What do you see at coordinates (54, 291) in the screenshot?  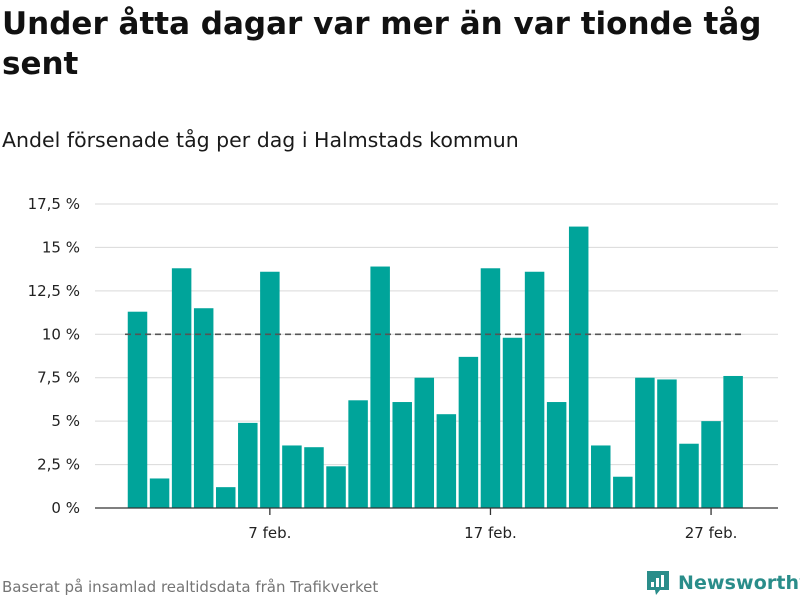 I see `y-tick-label: 12,5 %` at bounding box center [54, 291].